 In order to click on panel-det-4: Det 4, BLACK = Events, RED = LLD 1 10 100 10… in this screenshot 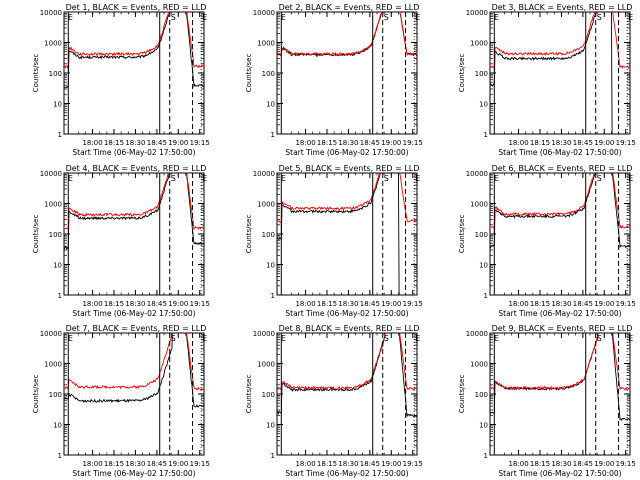, I will do `click(121, 241)`.